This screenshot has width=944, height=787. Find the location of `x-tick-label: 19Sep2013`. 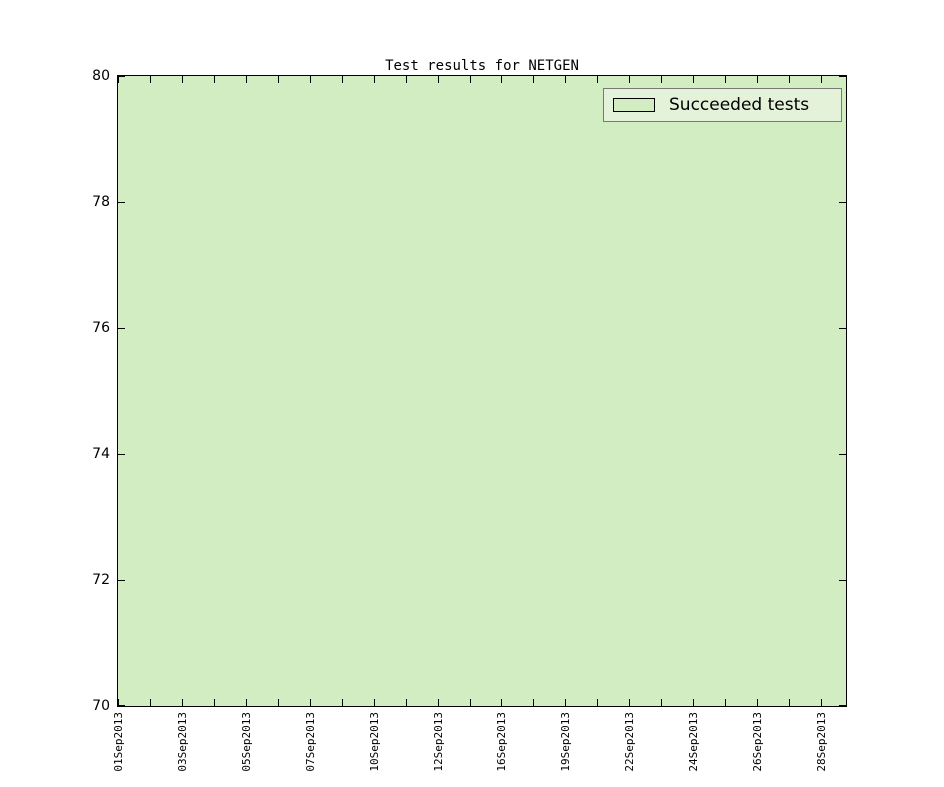

x-tick-label: 19Sep2013 is located at coordinates (566, 742).